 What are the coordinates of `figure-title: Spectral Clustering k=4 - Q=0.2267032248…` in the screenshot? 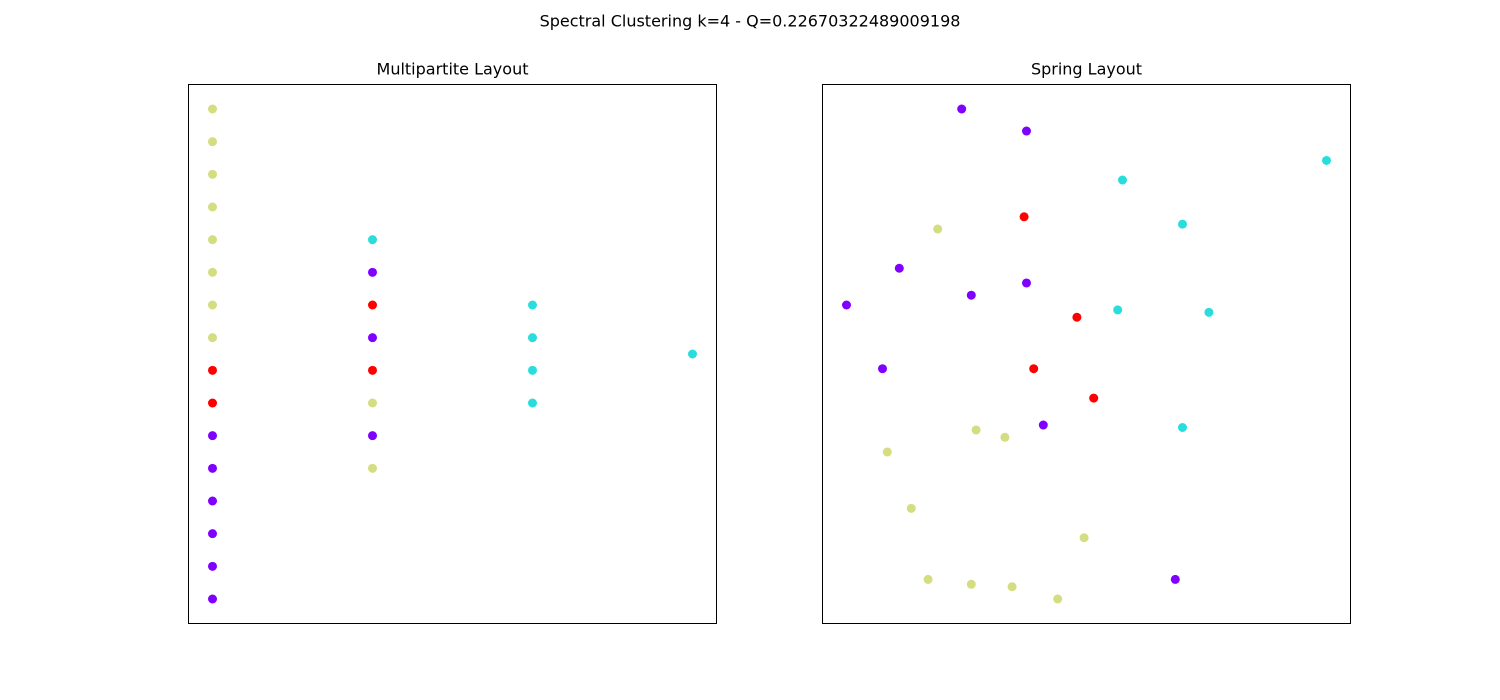 It's located at (750, 21).